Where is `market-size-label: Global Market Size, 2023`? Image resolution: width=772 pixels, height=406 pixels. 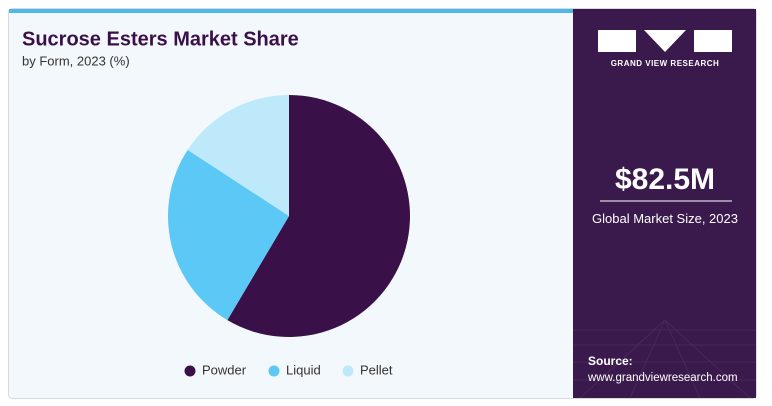
market-size-label: Global Market Size, 2023 is located at coordinates (665, 218).